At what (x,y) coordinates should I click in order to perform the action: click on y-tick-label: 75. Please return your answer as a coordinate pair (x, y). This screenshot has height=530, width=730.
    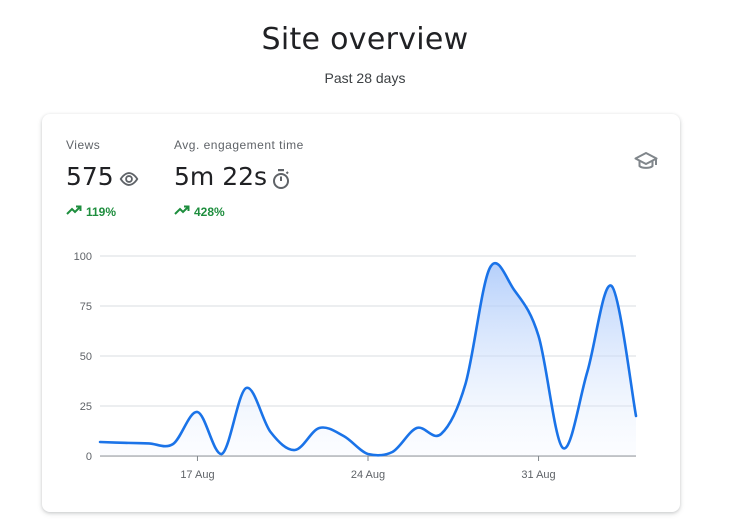
    Looking at the image, I should click on (86, 307).